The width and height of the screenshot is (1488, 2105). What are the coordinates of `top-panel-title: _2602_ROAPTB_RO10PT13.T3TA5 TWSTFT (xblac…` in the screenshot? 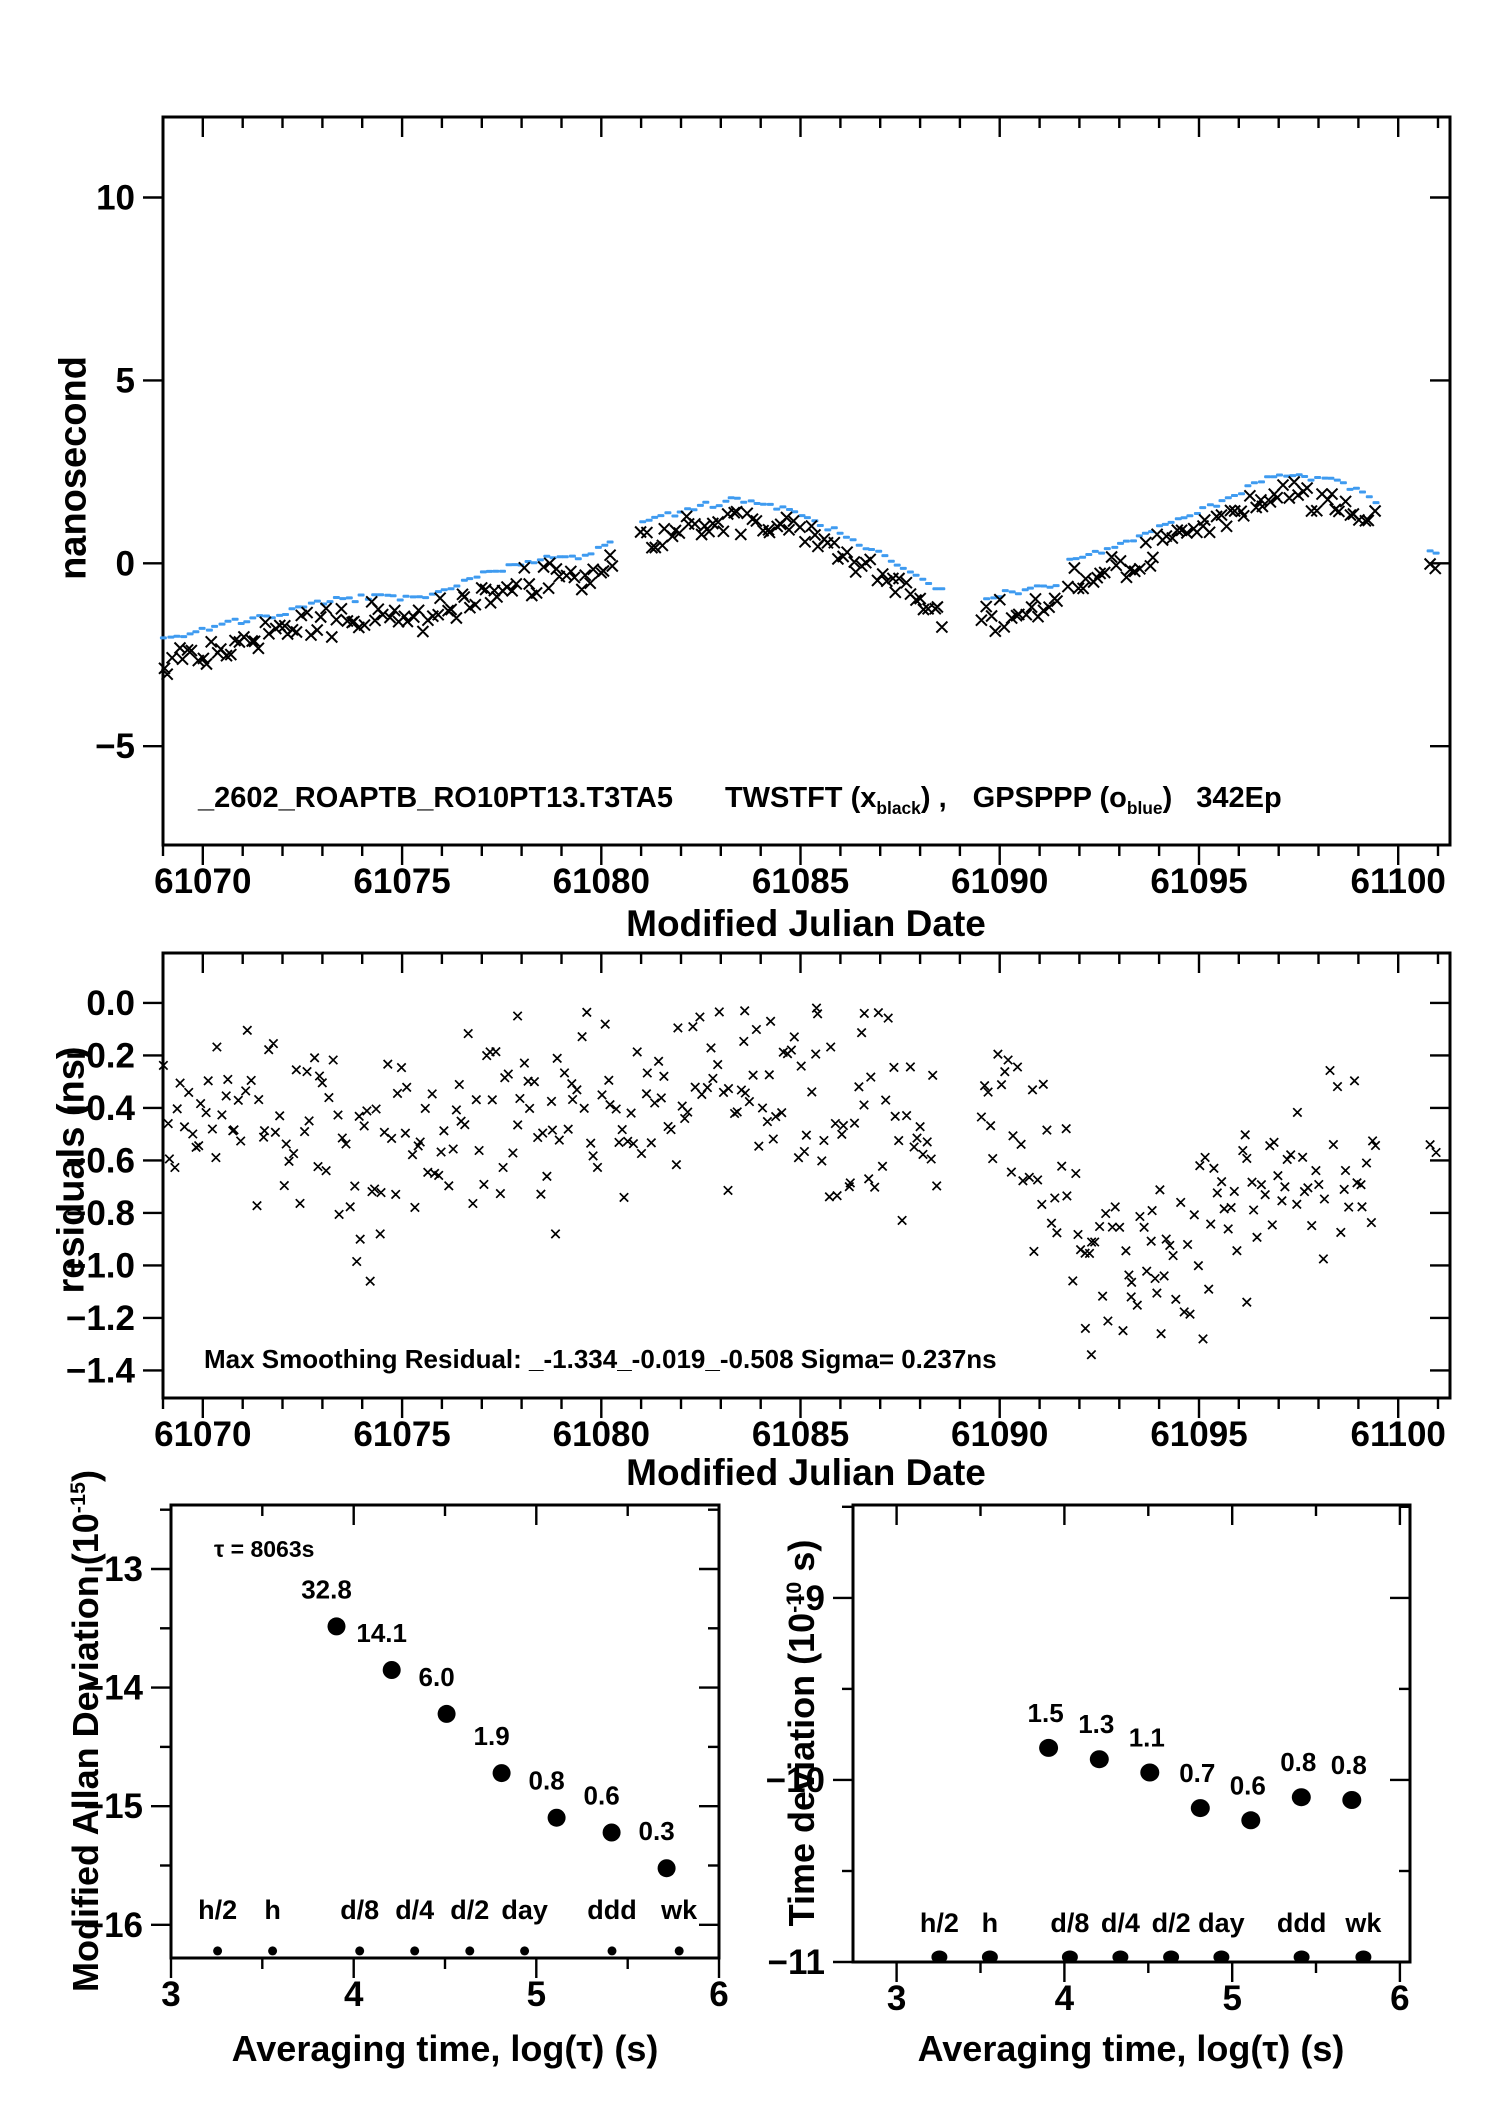 It's located at (740, 800).